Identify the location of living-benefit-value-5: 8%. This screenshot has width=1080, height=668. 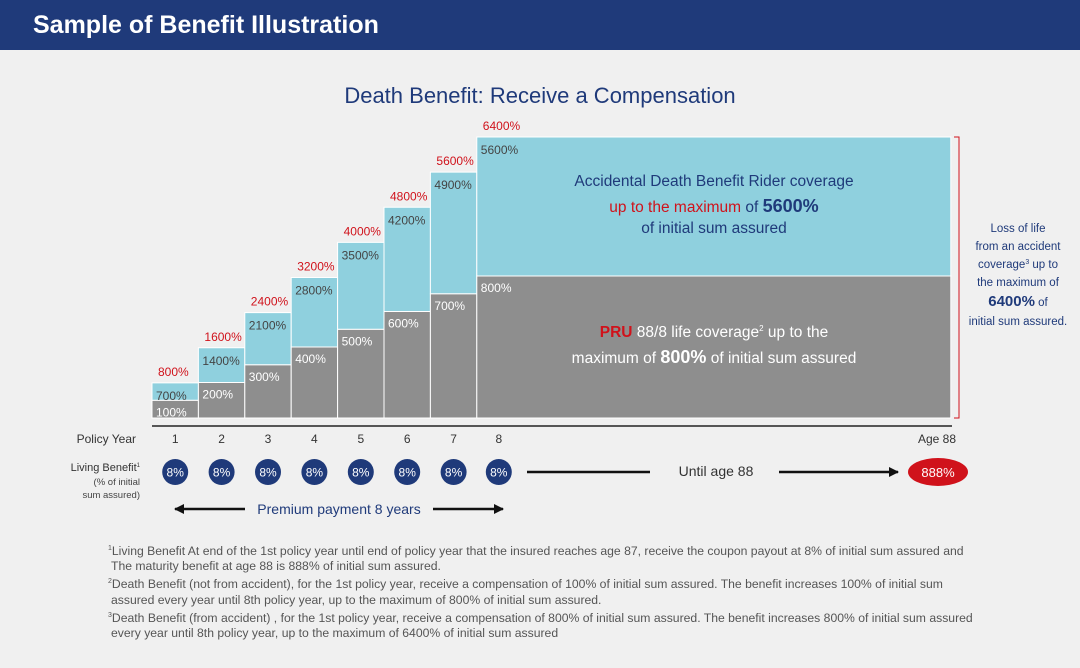
(361, 473).